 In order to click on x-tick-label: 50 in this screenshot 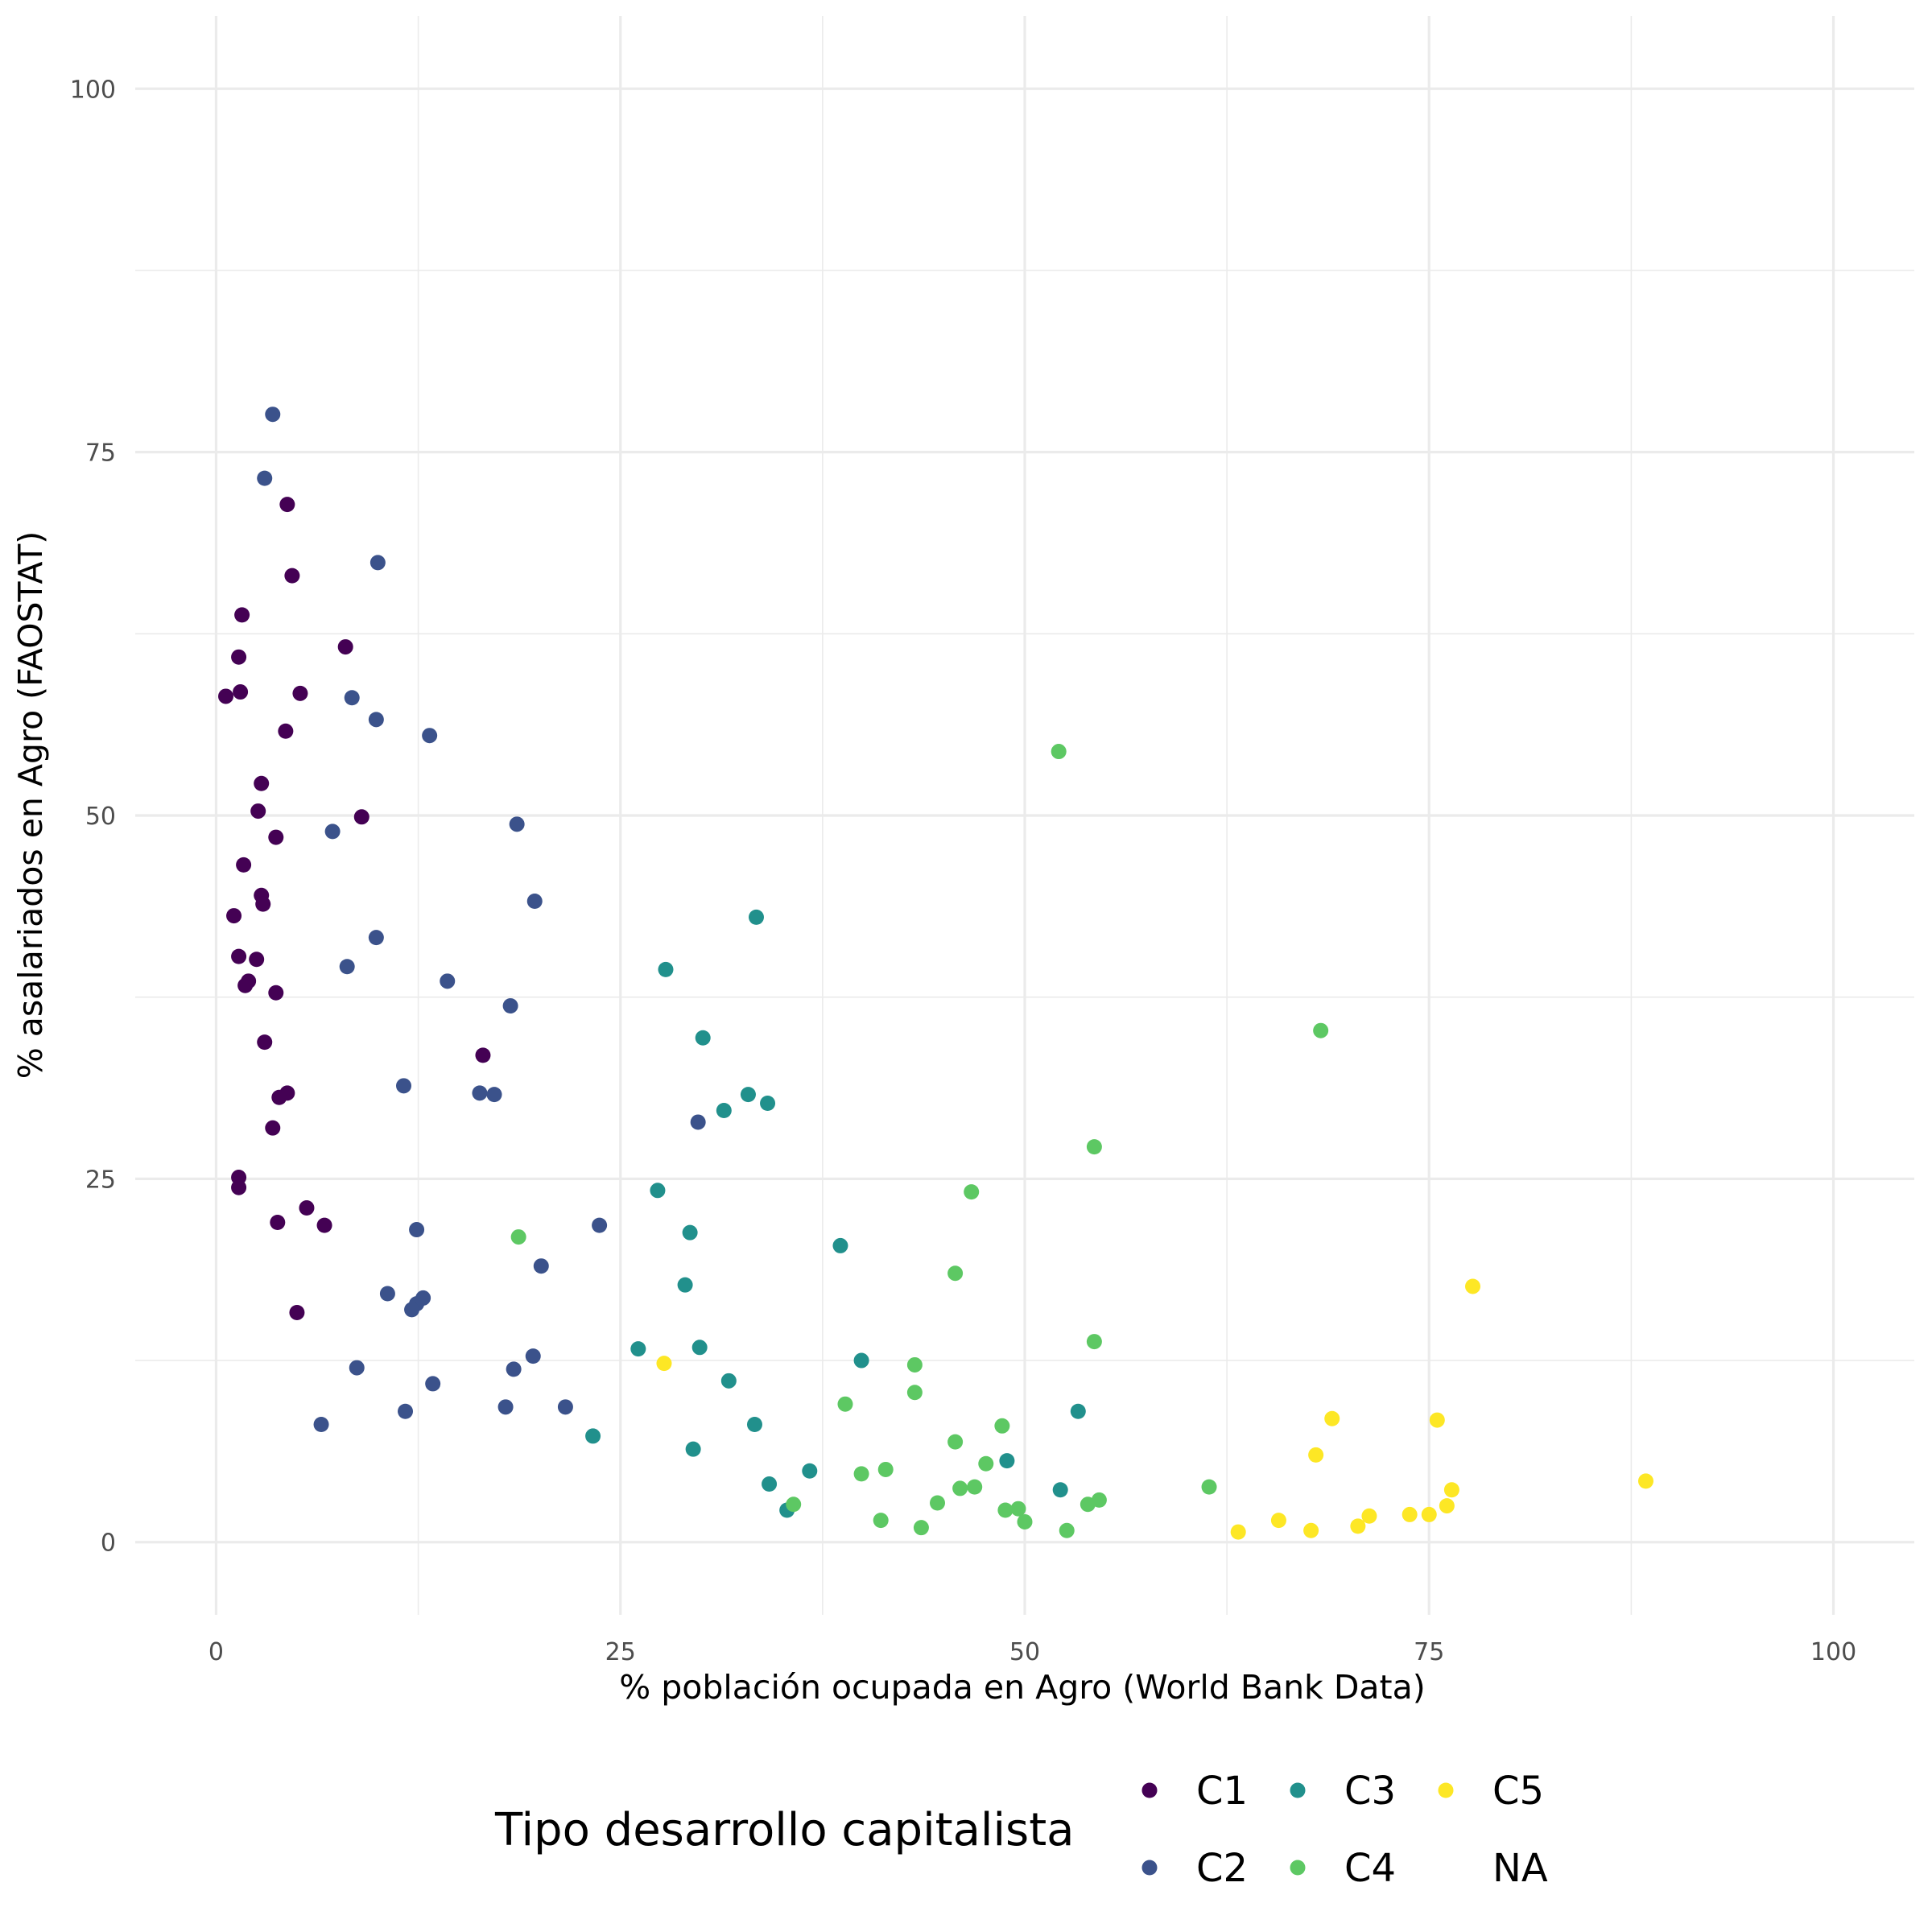, I will do `click(1024, 1652)`.